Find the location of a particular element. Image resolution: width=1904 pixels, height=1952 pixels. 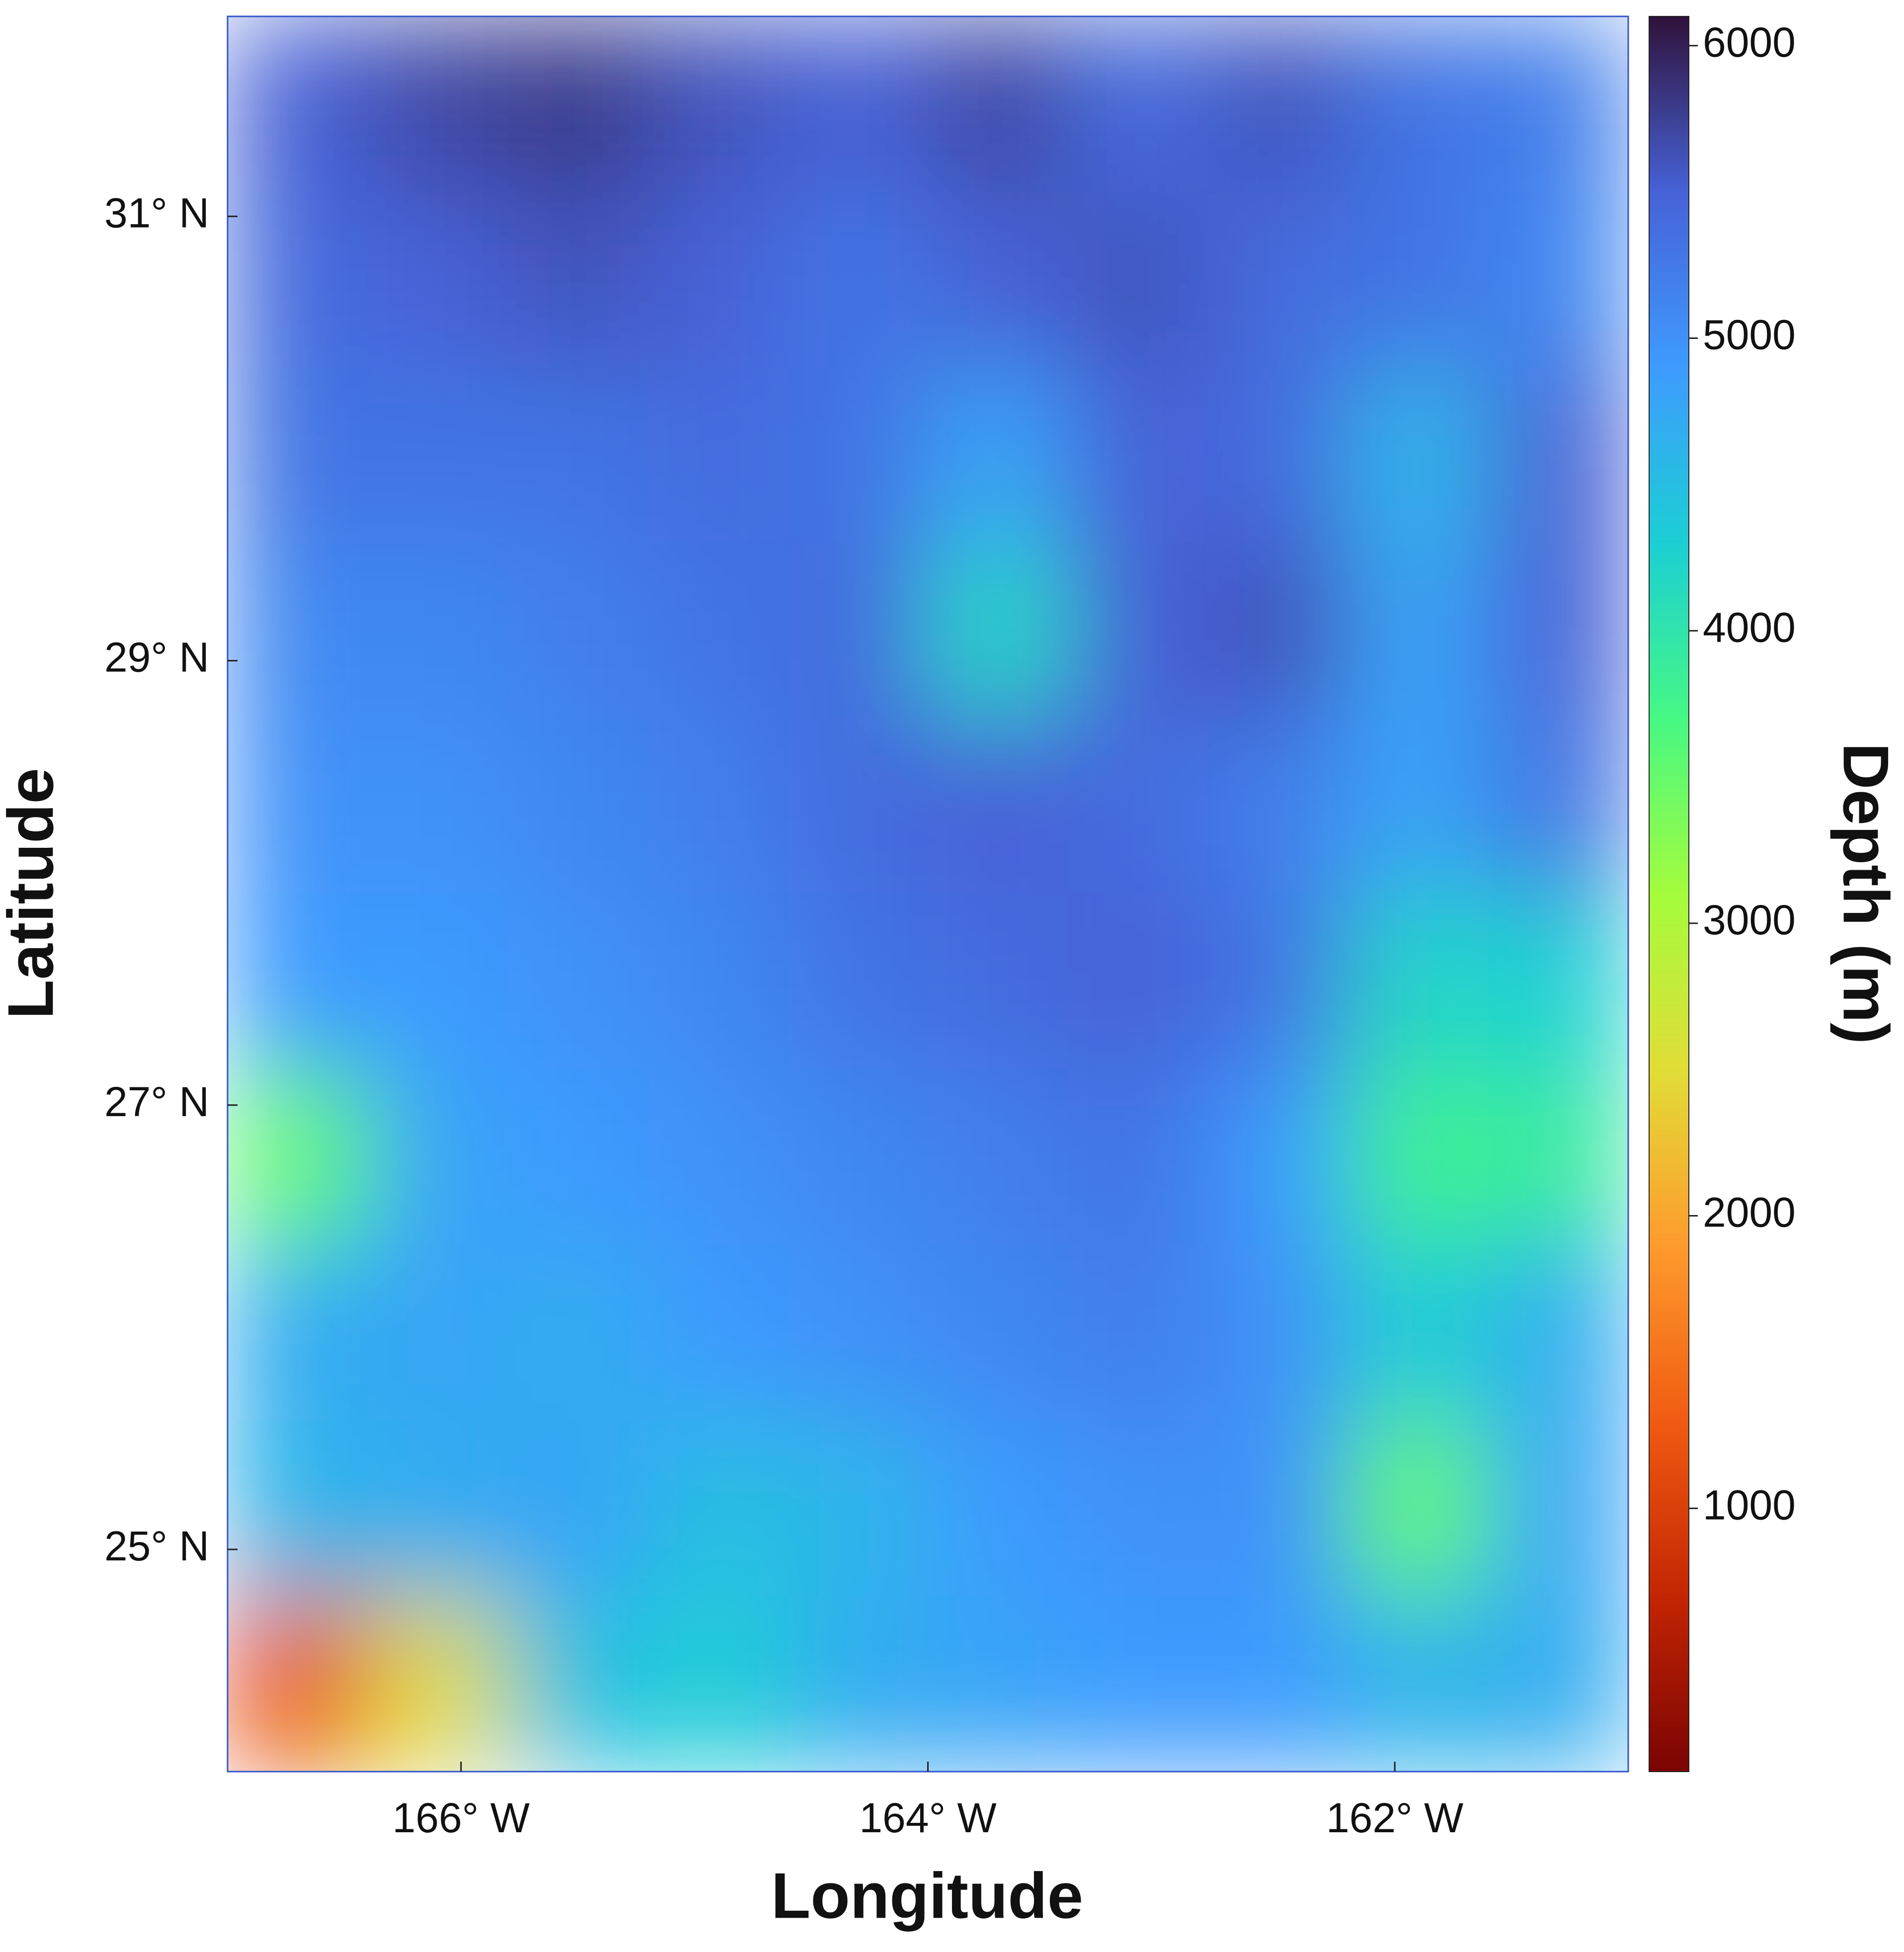

colorbar-tick-label: 5000 is located at coordinates (1749, 335).